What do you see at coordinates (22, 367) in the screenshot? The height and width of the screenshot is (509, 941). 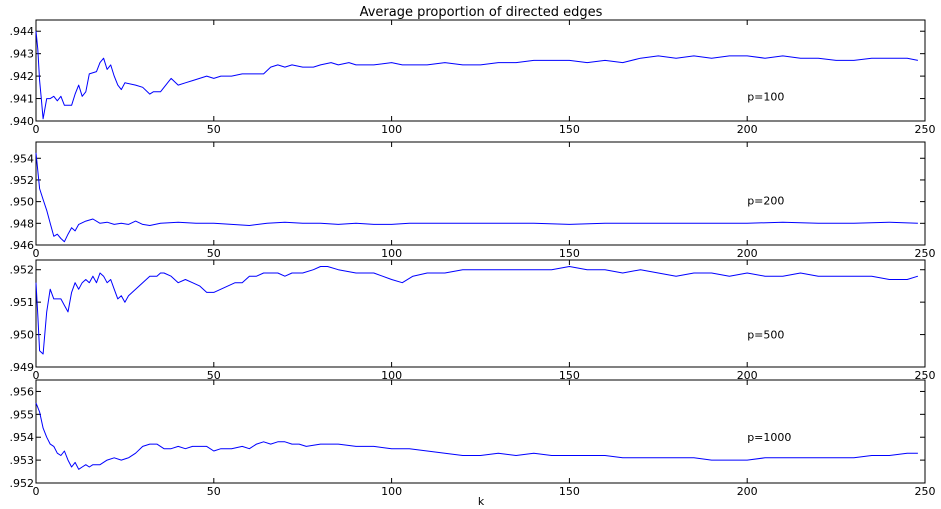 I see `y-tick-label: .949` at bounding box center [22, 367].